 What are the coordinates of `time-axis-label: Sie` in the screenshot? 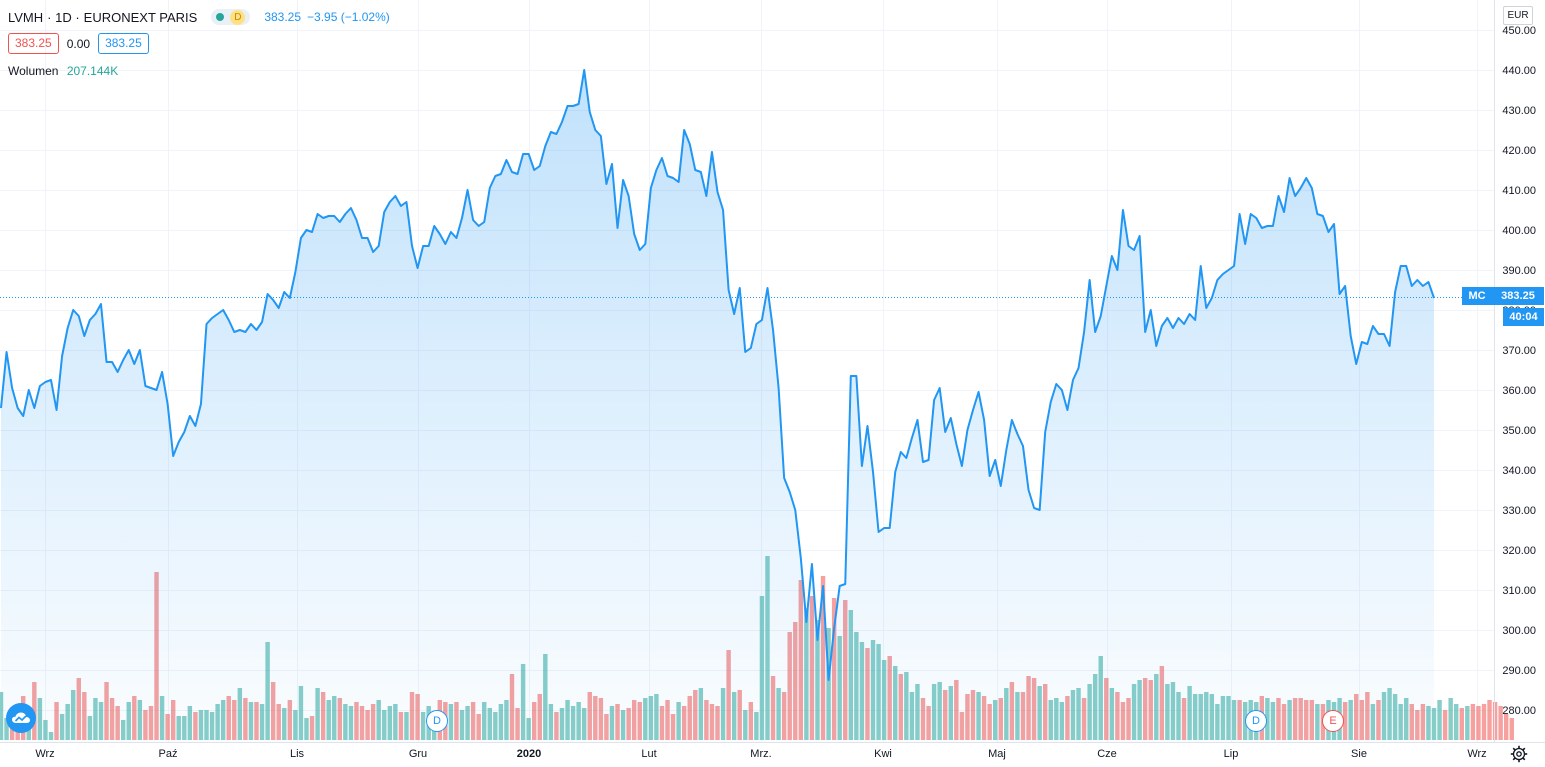 It's located at (1359, 754).